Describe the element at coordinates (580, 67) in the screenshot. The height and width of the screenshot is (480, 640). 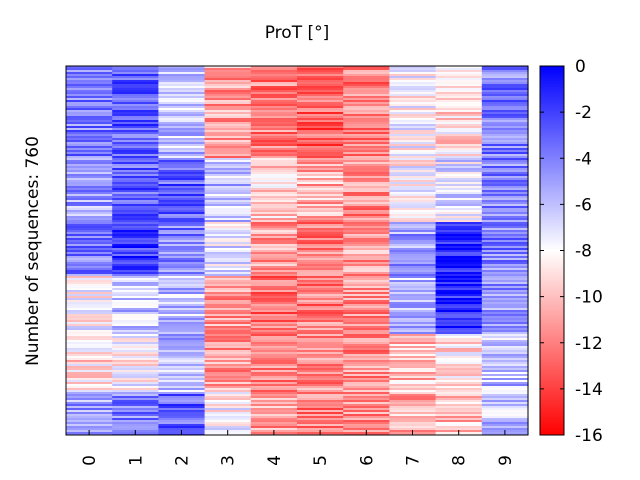
I see `colorbar-tick-label: 0` at that location.